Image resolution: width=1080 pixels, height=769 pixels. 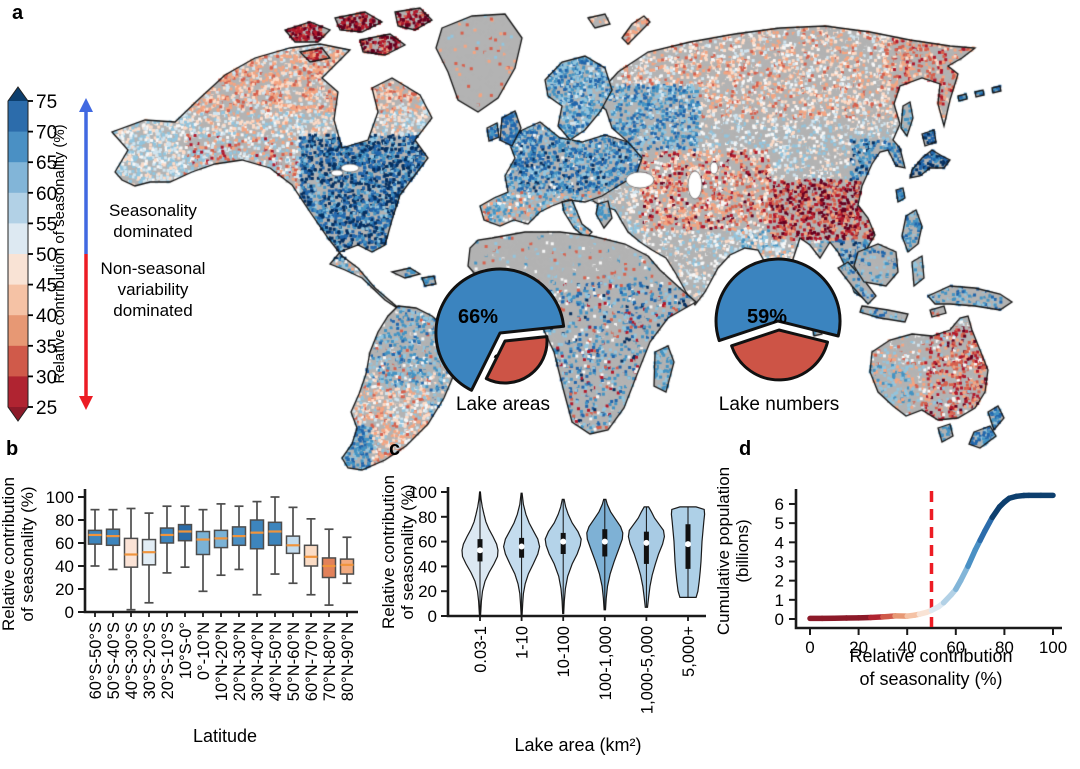 I want to click on panel-d-label: d, so click(x=745, y=449).